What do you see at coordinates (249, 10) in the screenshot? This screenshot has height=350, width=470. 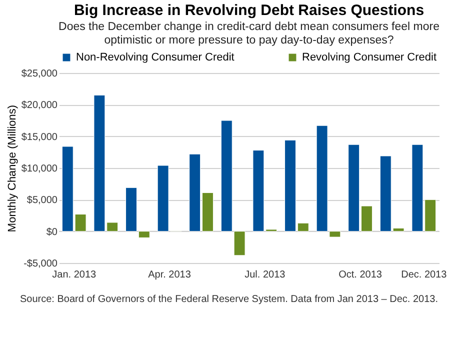 I see `chart-title: Big Increase in Revolving Debt Raises Questions` at bounding box center [249, 10].